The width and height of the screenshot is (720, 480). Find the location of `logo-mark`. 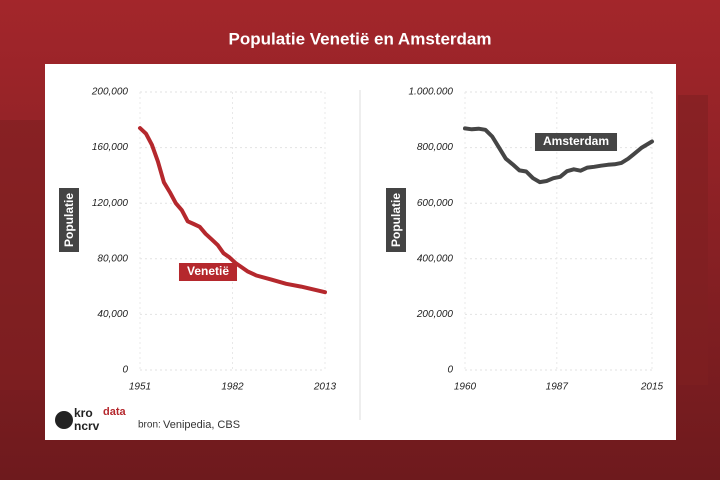

logo-mark is located at coordinates (64, 420).